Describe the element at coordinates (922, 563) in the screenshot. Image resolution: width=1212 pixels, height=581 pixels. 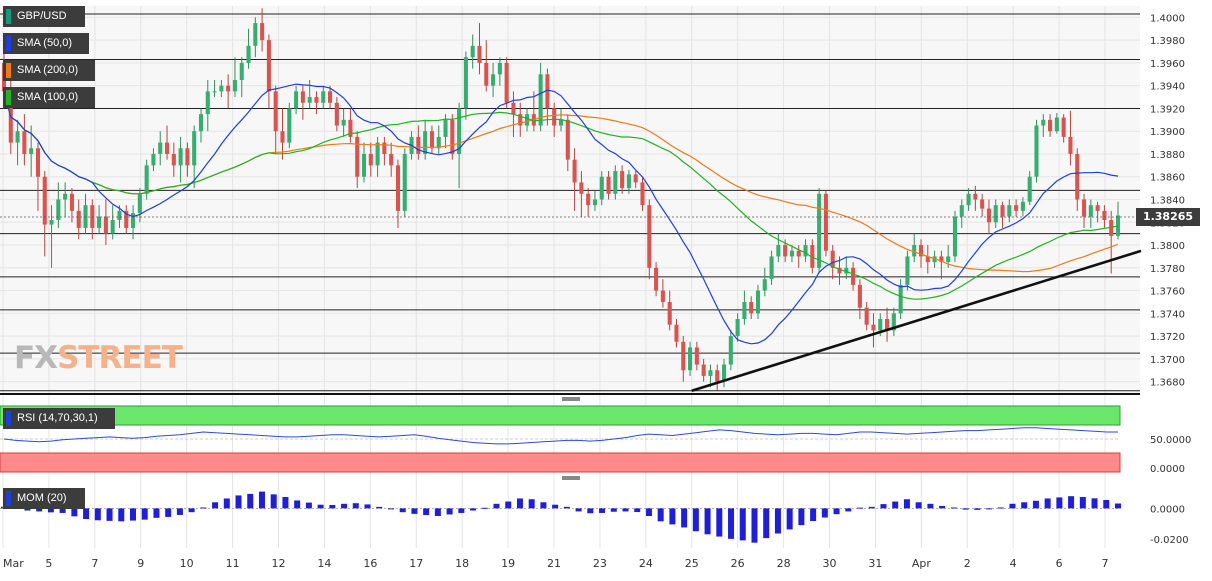
I see `x-tick-label: Apr` at that location.